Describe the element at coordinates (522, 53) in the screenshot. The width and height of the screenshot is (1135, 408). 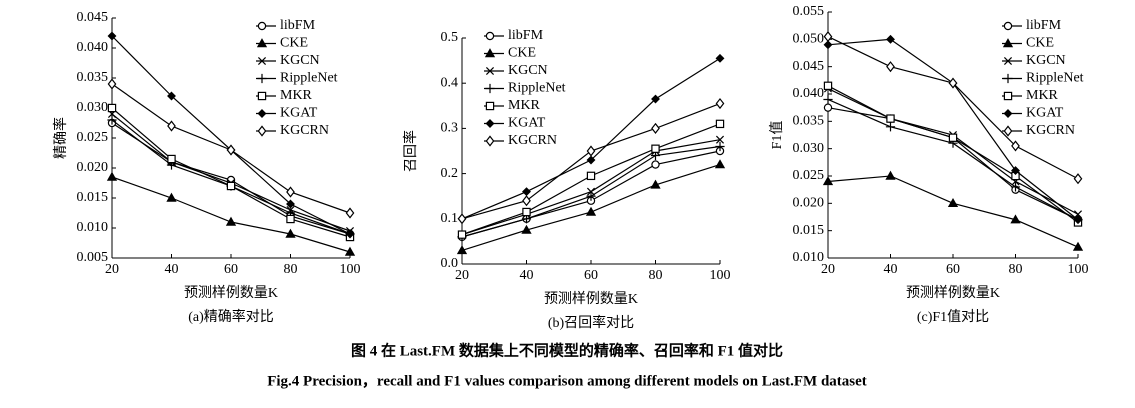
I see `legend-label: CKE` at that location.